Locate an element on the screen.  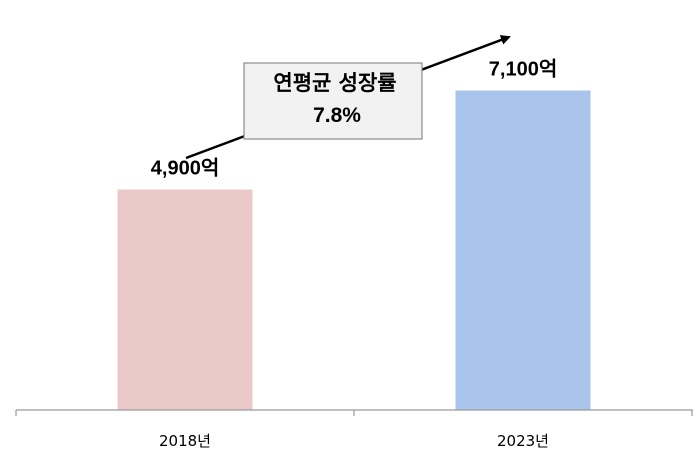
x-tick-label-2018: 2018년 is located at coordinates (185, 441).